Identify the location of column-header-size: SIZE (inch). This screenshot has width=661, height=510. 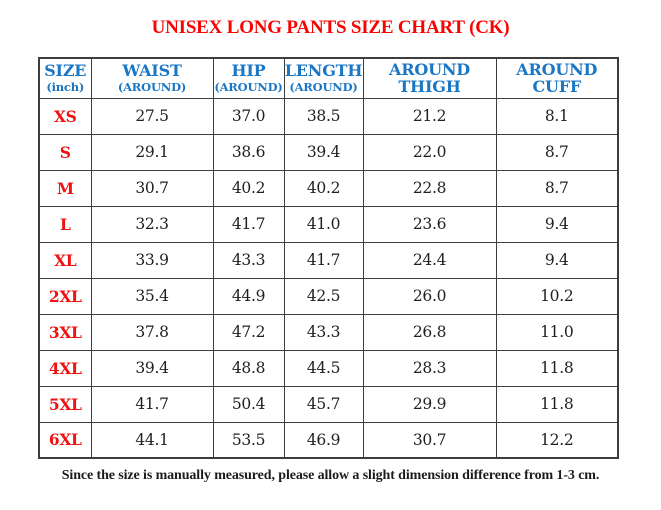
(65, 78).